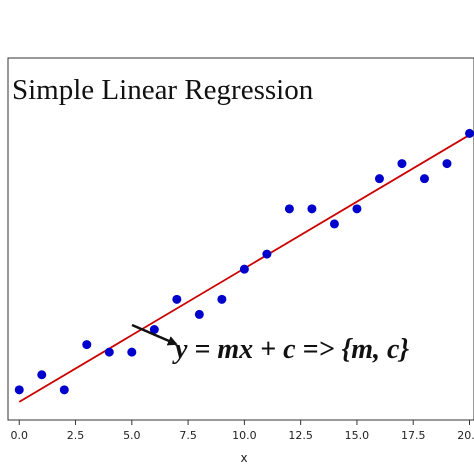 This screenshot has height=474, width=474. I want to click on x-tick-label: 12.5, so click(300, 435).